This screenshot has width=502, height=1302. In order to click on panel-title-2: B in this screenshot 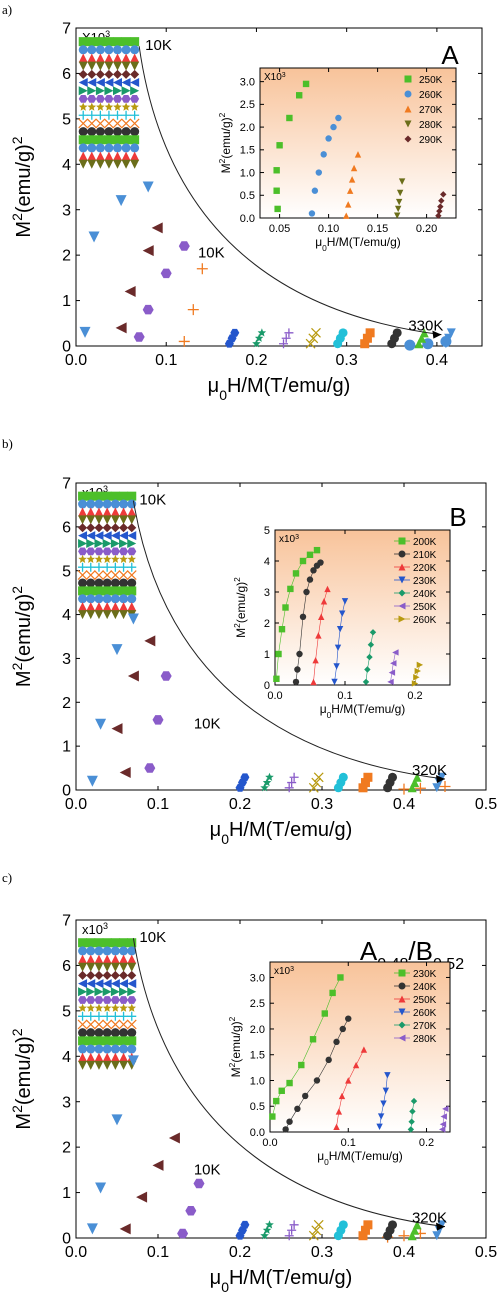, I will do `click(457, 517)`.